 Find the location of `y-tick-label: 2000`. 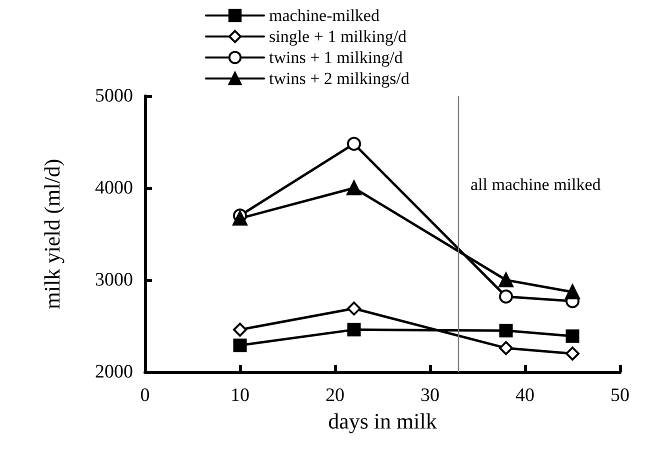

y-tick-label: 2000 is located at coordinates (114, 372).